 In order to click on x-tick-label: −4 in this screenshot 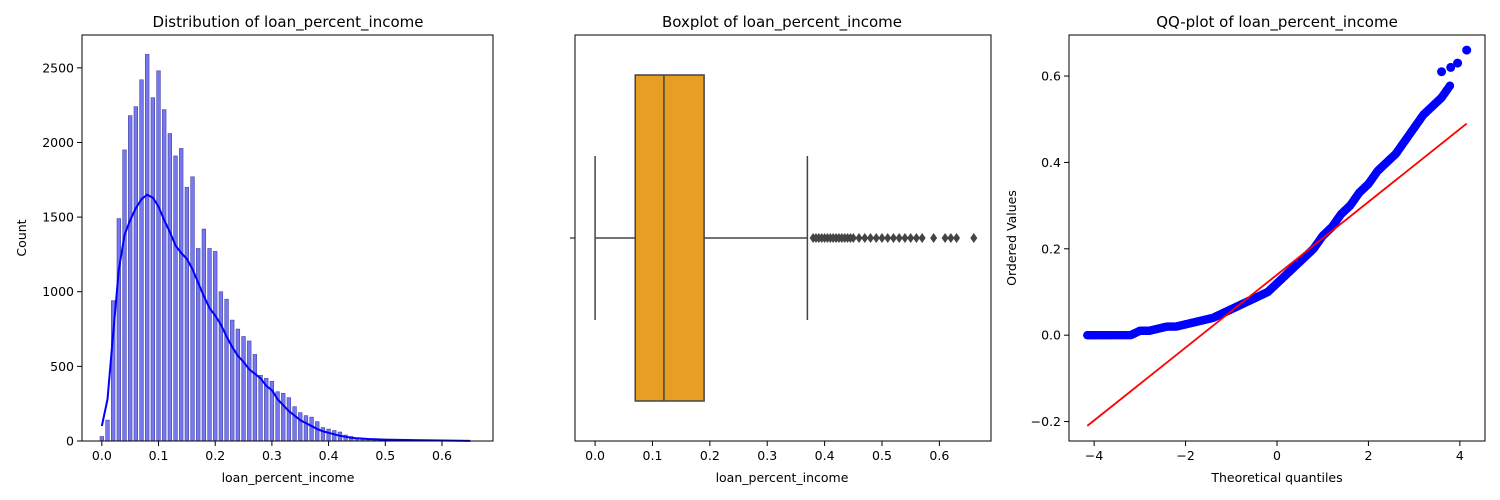, I will do `click(1094, 455)`.